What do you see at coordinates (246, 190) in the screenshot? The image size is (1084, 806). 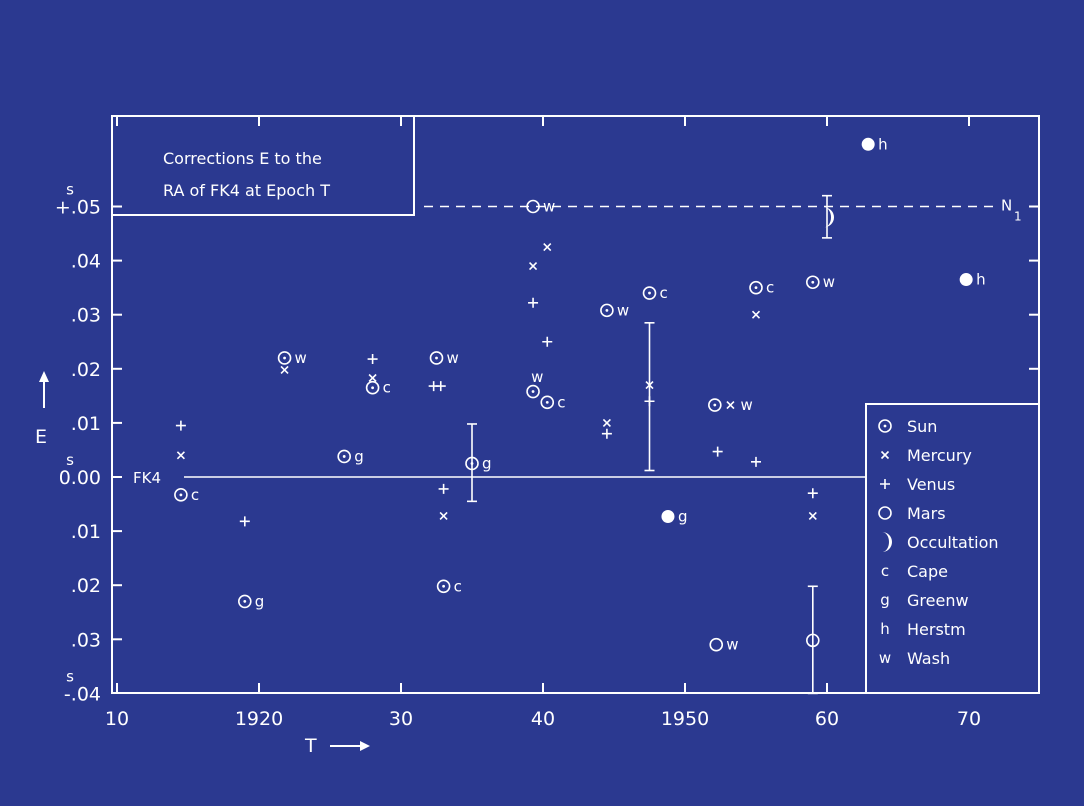 I see `chart-title-line-2: RA of FK4 at Epoch T` at bounding box center [246, 190].